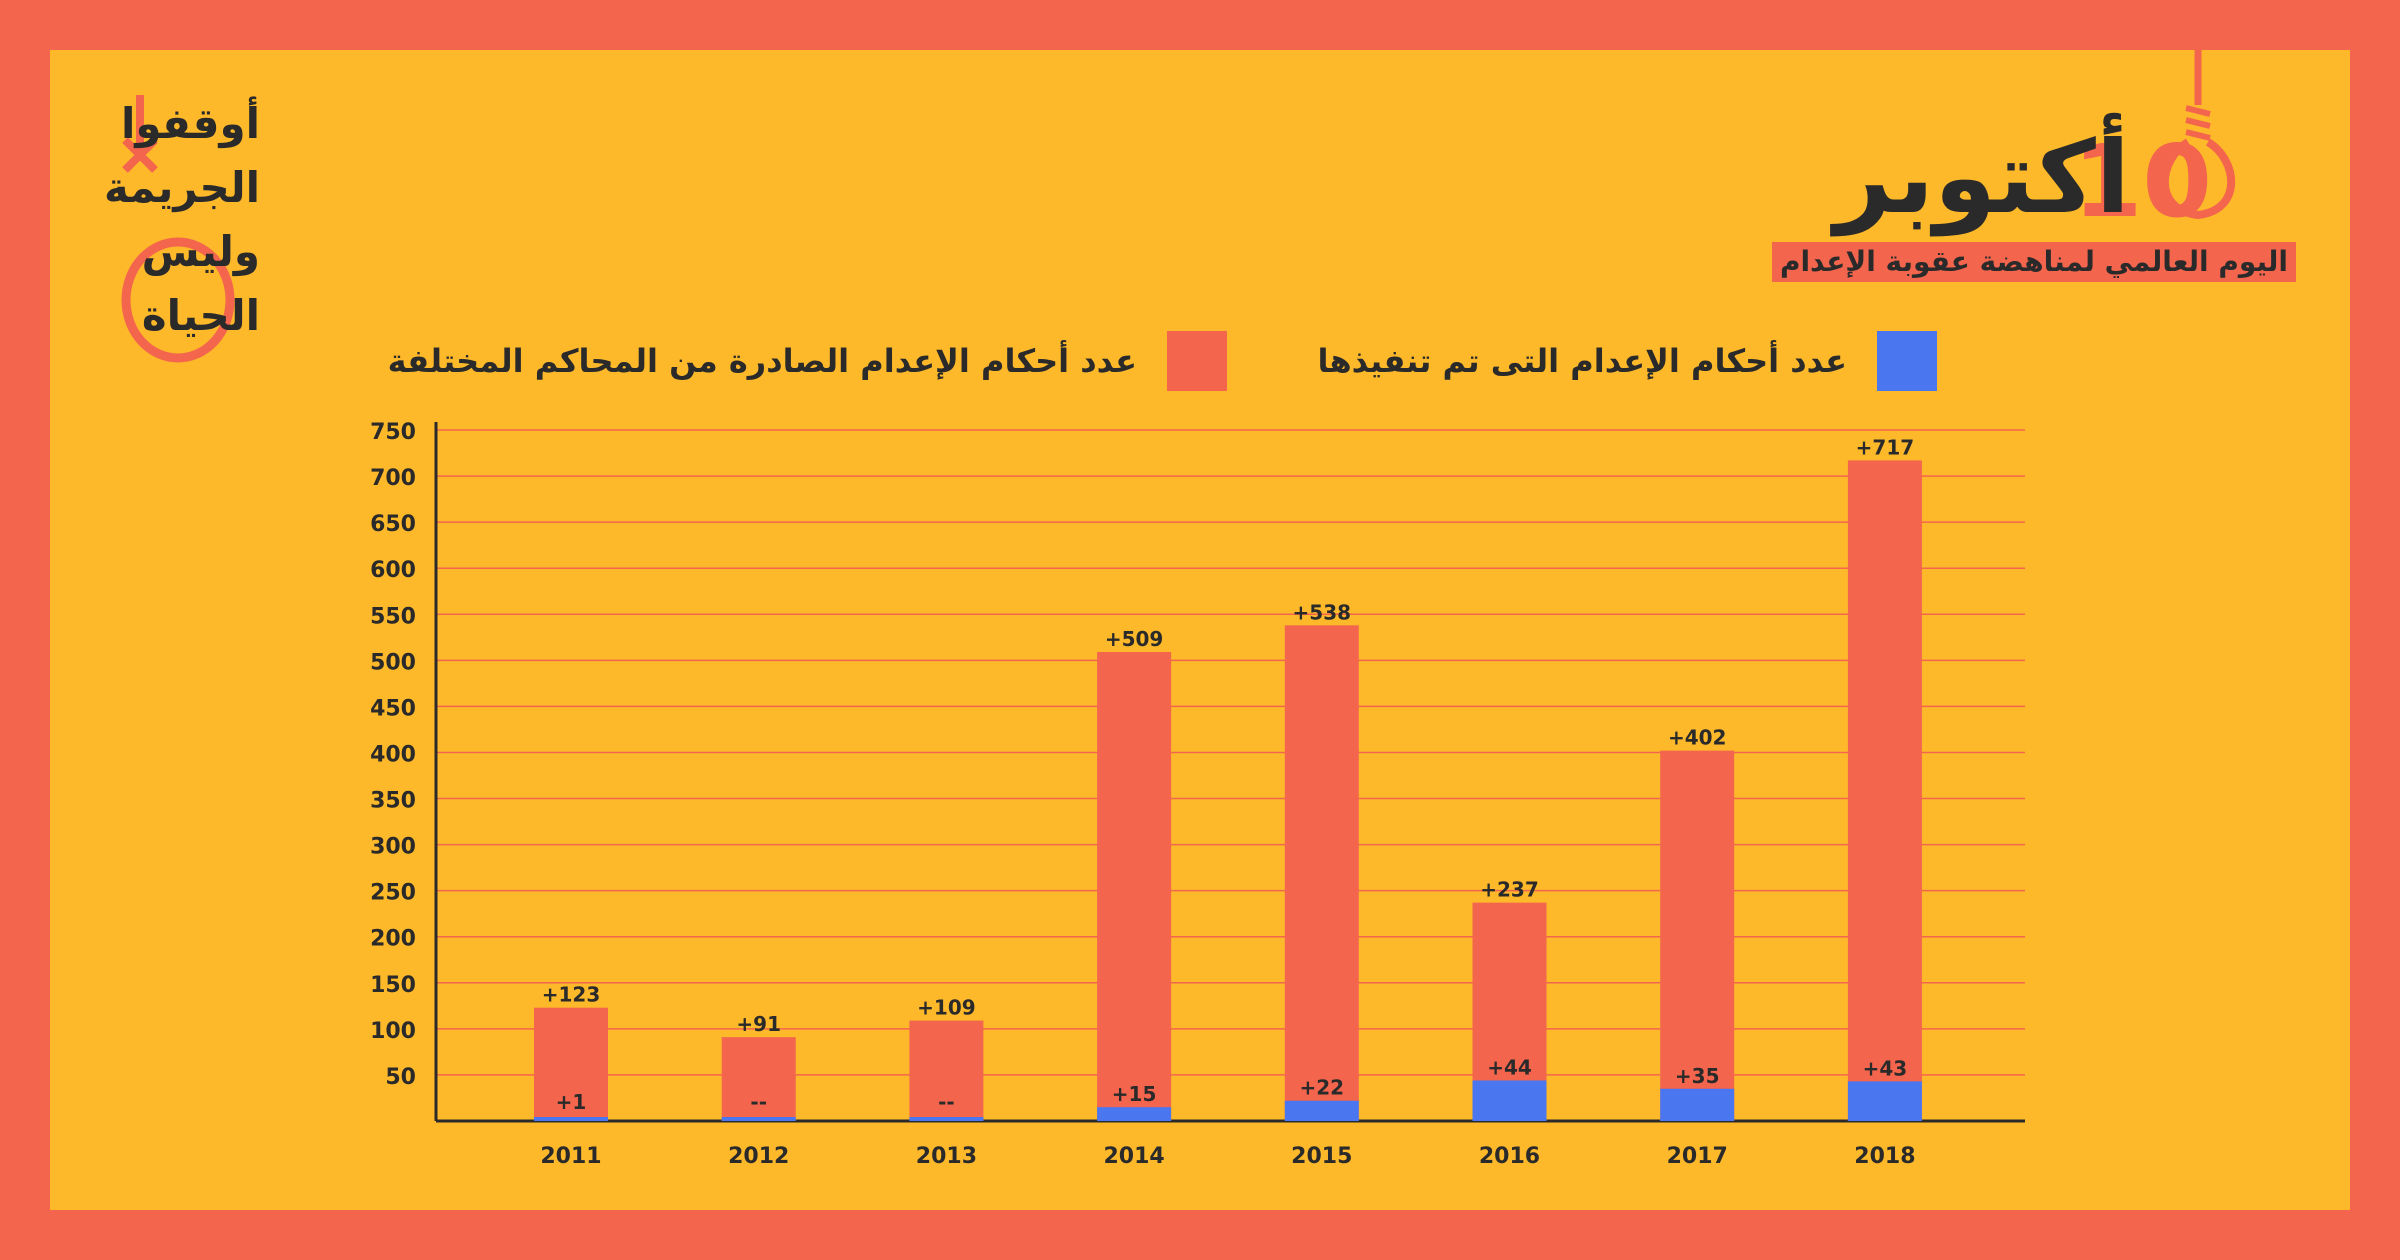 The height and width of the screenshot is (1260, 2400). Describe the element at coordinates (200, 315) in the screenshot. I see `logo-line-4: الحياة` at that location.